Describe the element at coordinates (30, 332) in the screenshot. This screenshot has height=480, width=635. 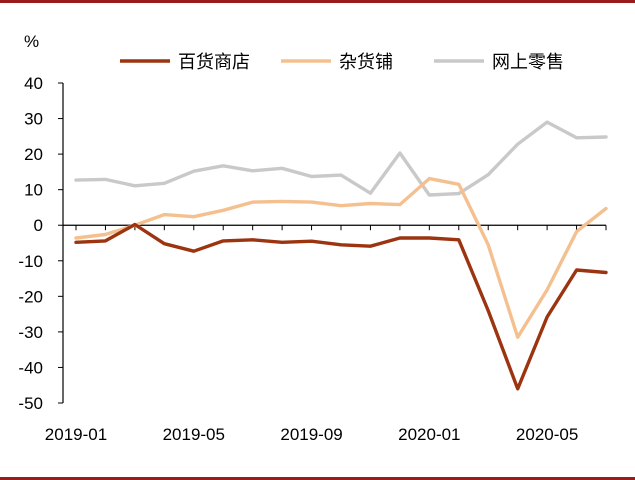
I see `y-tick-label: -30` at that location.